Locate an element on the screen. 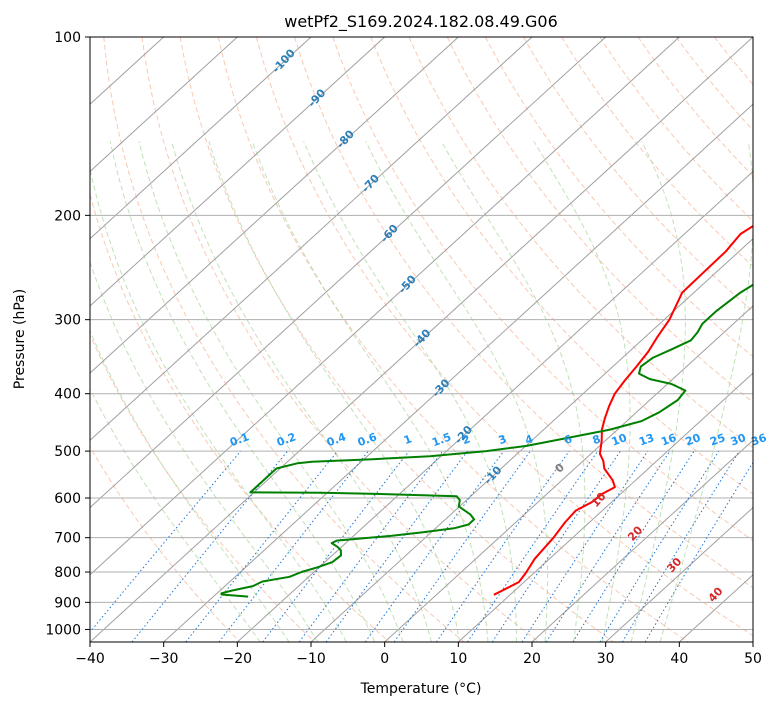  y-tick-label: 200 is located at coordinates (67, 216).